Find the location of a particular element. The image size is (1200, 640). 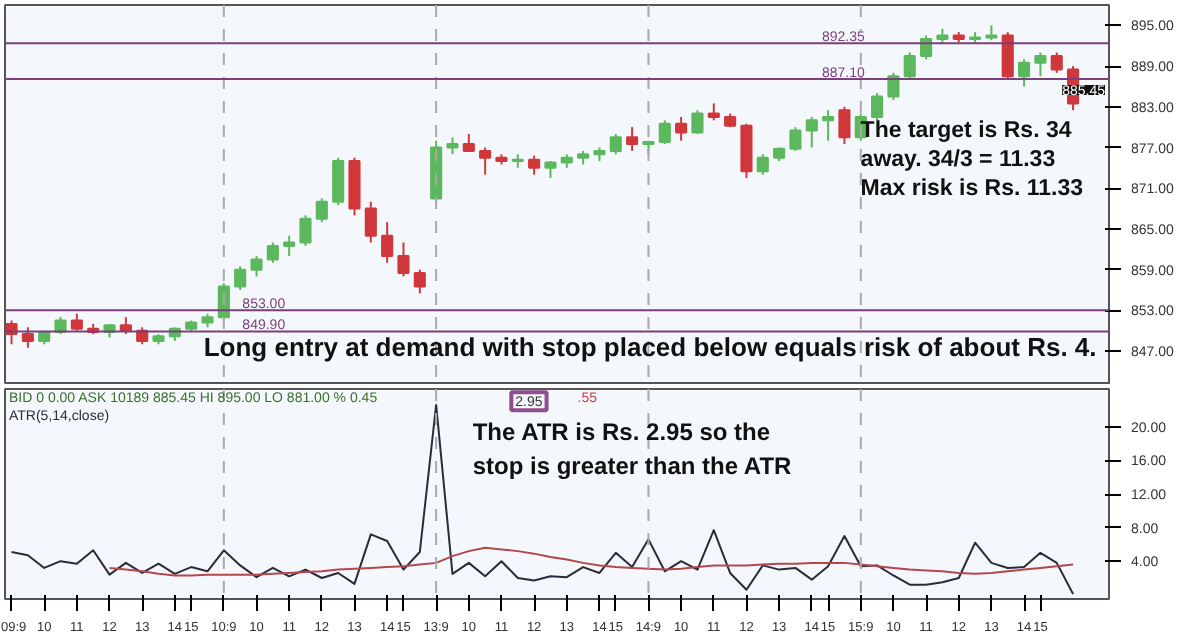

annotation: Long entry at demand with stop placed below equals risk of about Rs. 4. is located at coordinates (650, 347).